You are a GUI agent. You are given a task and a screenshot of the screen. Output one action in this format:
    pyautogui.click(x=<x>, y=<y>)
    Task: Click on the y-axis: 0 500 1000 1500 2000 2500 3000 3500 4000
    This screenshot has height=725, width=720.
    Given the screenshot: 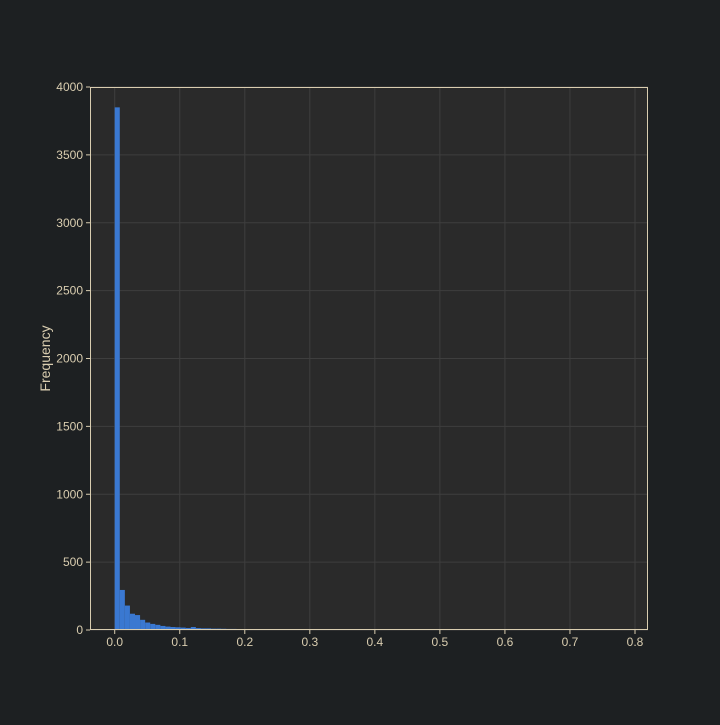 What is the action you would take?
    pyautogui.click(x=73, y=358)
    